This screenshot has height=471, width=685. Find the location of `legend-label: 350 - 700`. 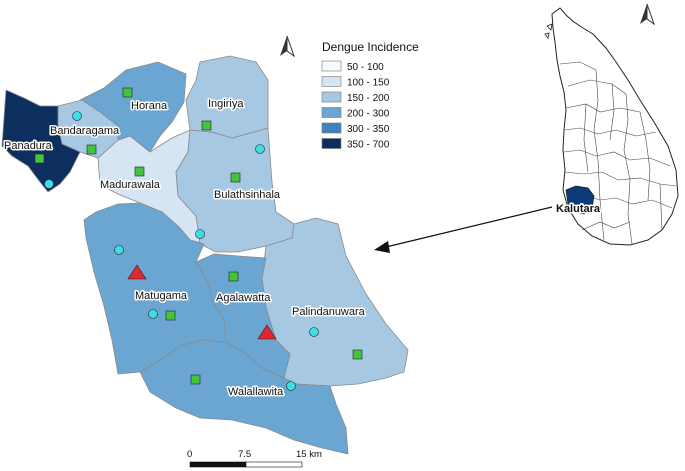

legend-label: 350 - 700 is located at coordinates (368, 145).